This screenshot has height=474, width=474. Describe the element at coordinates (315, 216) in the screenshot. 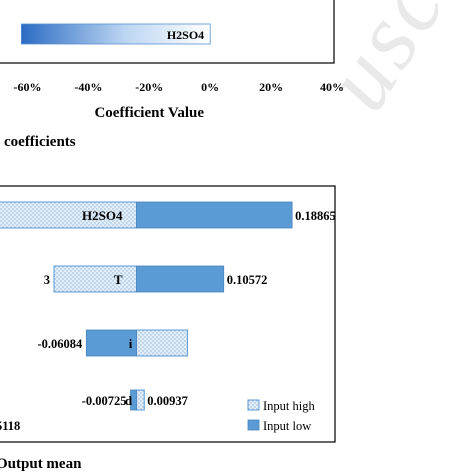

I see `value-label-h2so4-right: 0.18865` at that location.